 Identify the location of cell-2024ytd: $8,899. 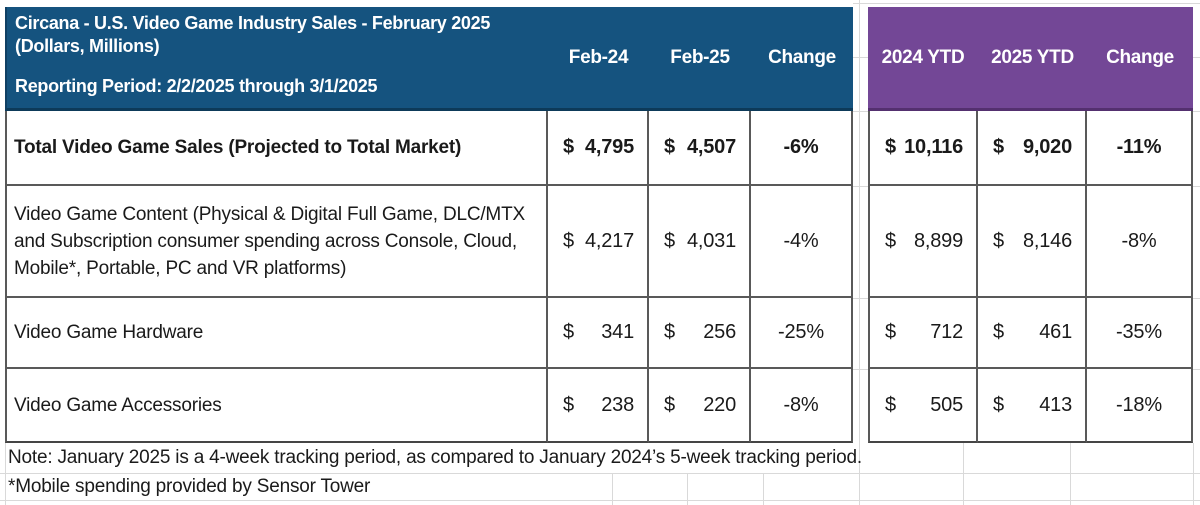
(923, 242).